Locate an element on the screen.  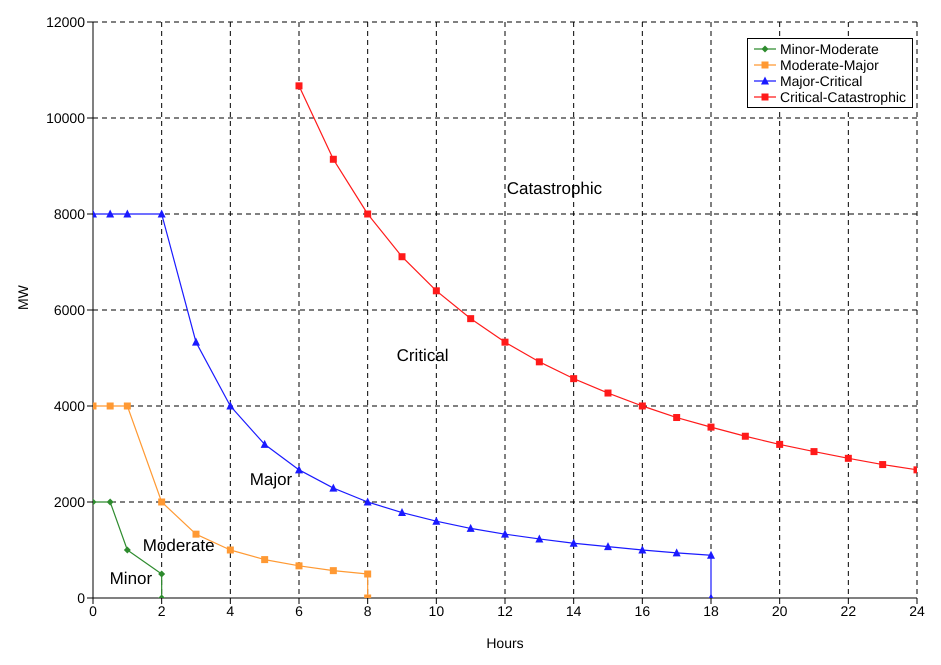
x-tick-label: 20 is located at coordinates (780, 610).